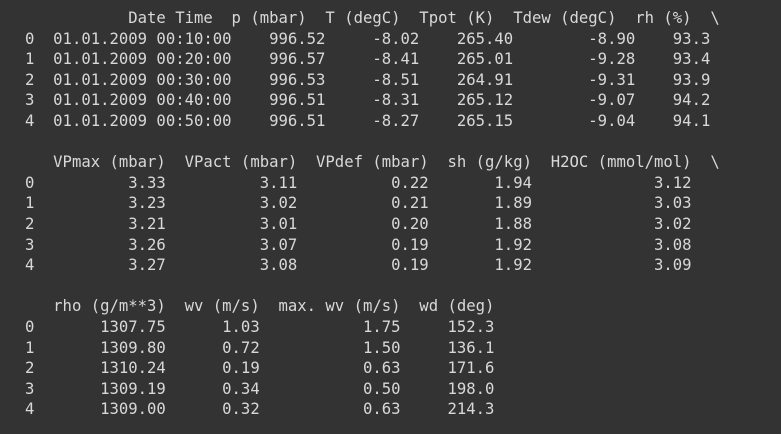  I want to click on table-row: 3 3.26 3.07 0.19 1.92 3.08, so click(358, 244).